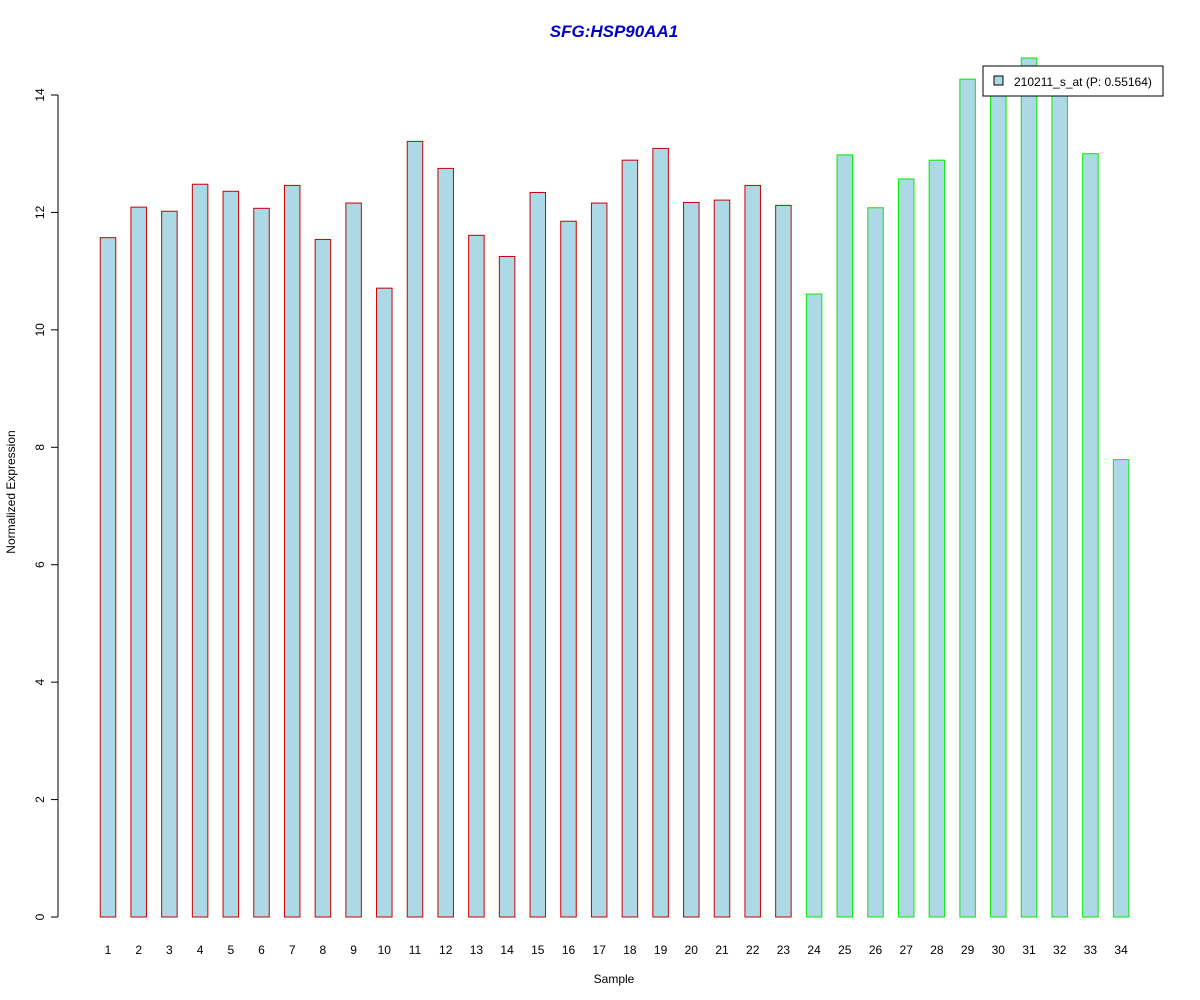 Image resolution: width=1200 pixels, height=1000 pixels. What do you see at coordinates (507, 950) in the screenshot?
I see `x-tick-label: 14` at bounding box center [507, 950].